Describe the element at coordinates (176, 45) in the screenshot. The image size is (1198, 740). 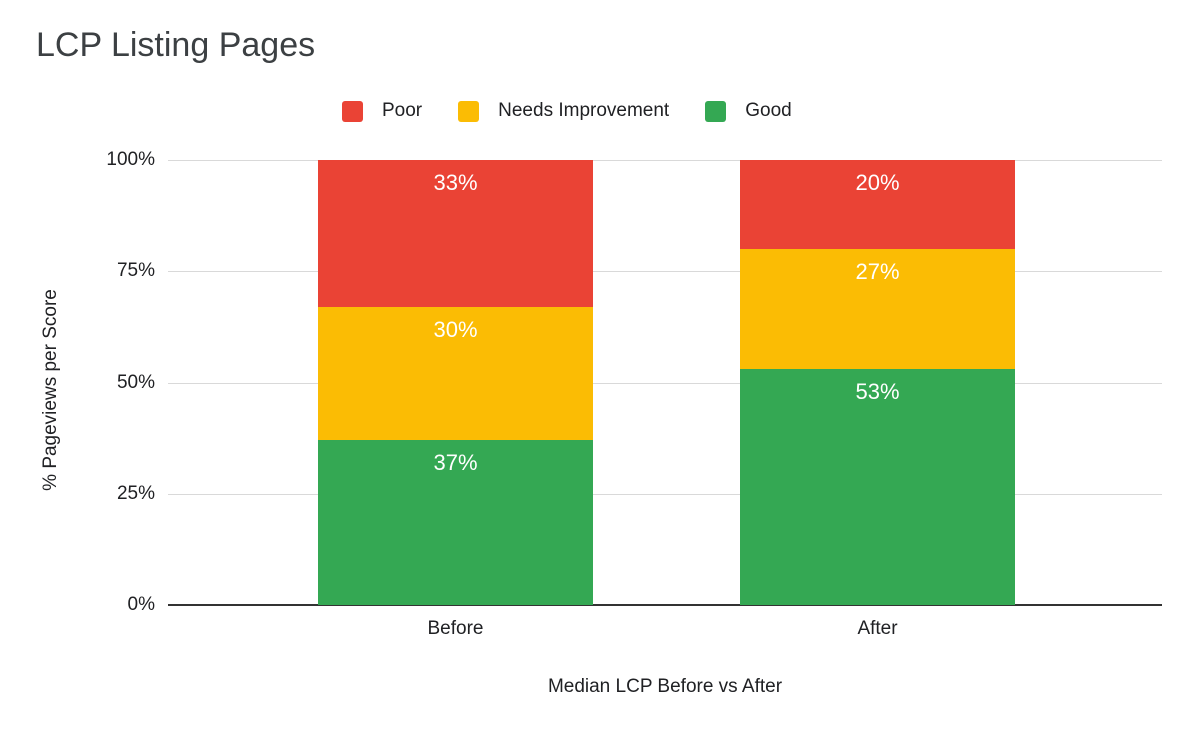
I see `chart-title: LCP Listing Pages` at that location.